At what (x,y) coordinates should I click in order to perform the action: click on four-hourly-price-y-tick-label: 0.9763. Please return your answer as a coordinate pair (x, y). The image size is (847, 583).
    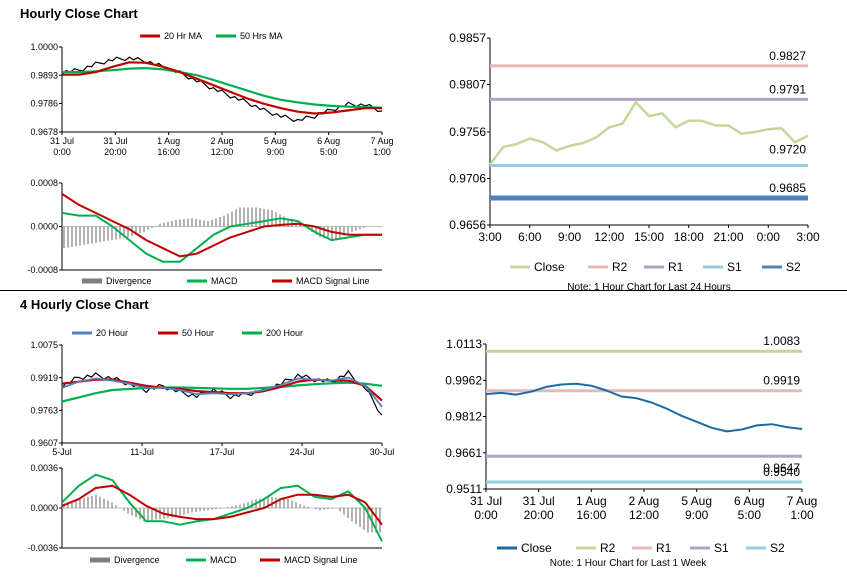
    Looking at the image, I should click on (44, 410).